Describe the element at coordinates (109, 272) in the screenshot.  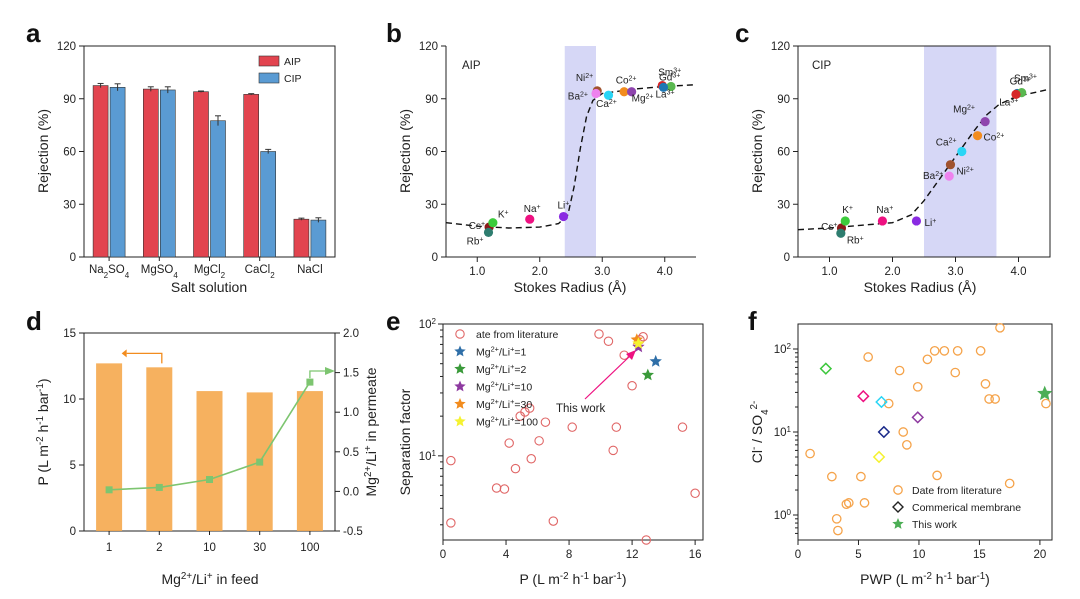
I see `panel-a-category-label: Na2SO4` at that location.